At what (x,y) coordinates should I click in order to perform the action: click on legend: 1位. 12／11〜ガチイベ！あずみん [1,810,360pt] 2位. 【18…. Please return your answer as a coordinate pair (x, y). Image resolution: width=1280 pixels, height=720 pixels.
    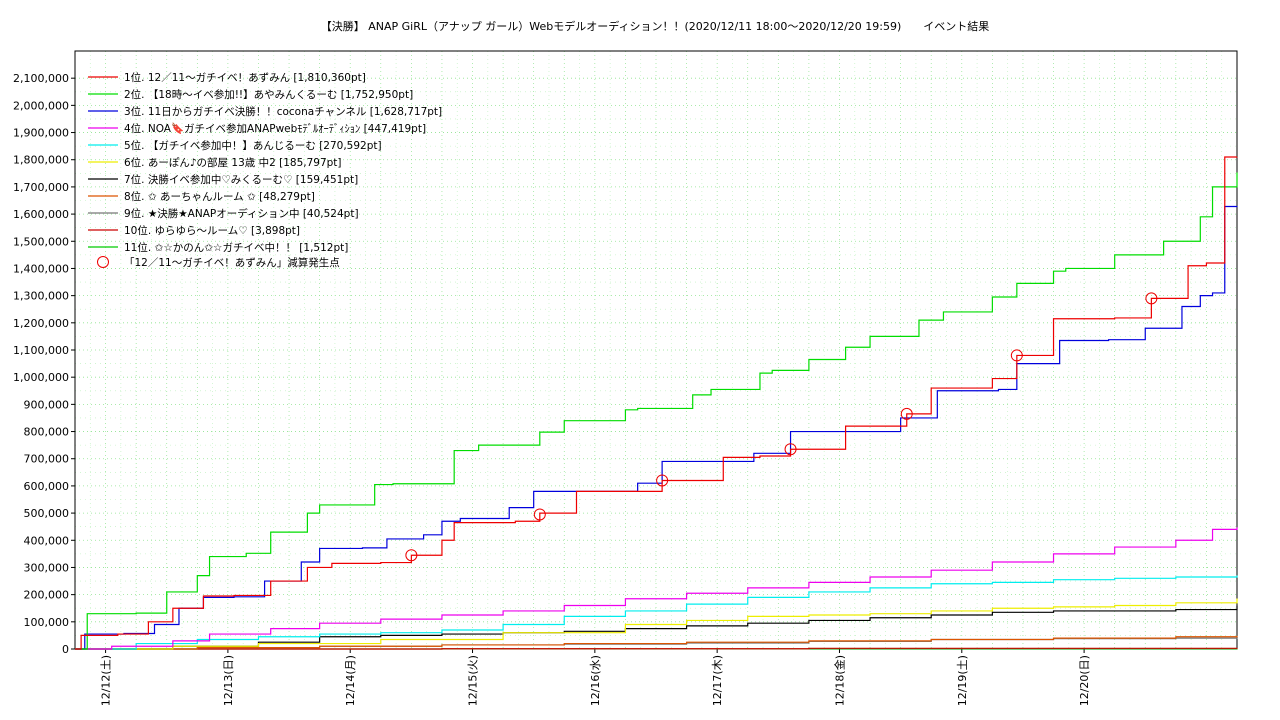
    Looking at the image, I should click on (265, 170).